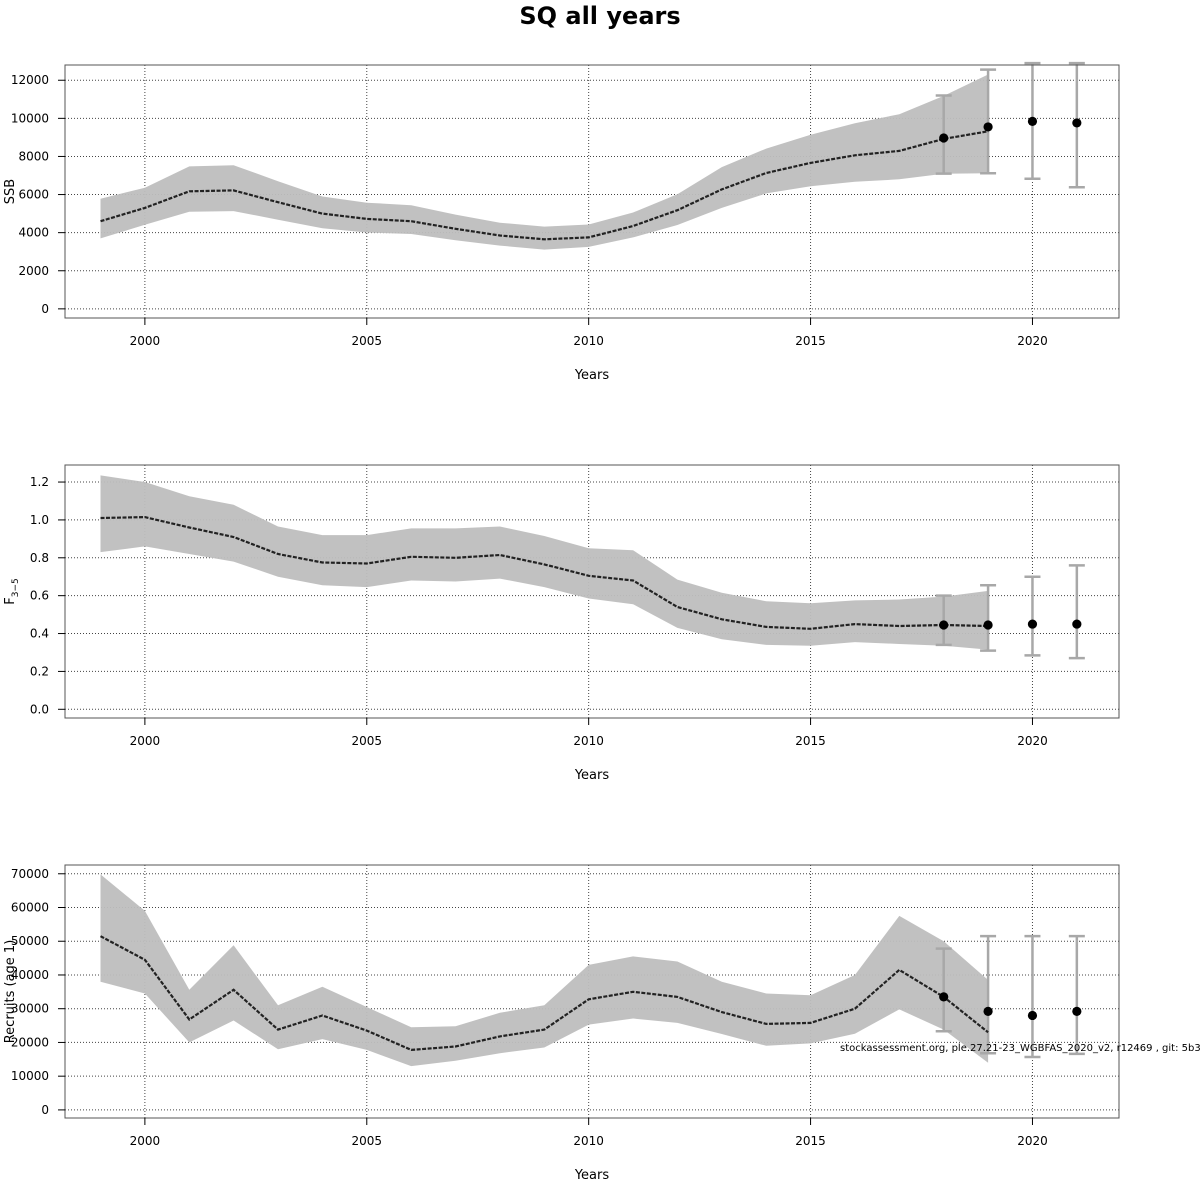 The image size is (1200, 1200). What do you see at coordinates (39, 709) in the screenshot?
I see `y-tick-label: 0.0` at bounding box center [39, 709].